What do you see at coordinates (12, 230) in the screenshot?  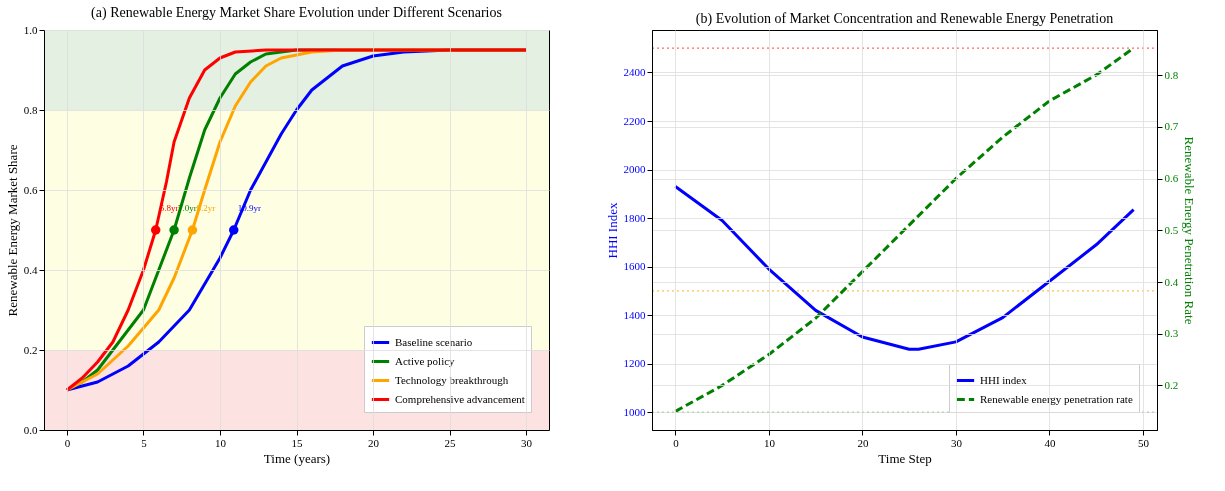 I see `y-axis-title: Renewable Energy Market Share` at bounding box center [12, 230].